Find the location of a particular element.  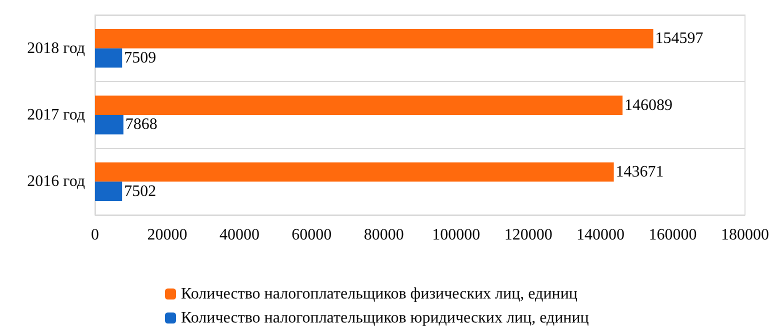

data-label: 154597 is located at coordinates (679, 39).